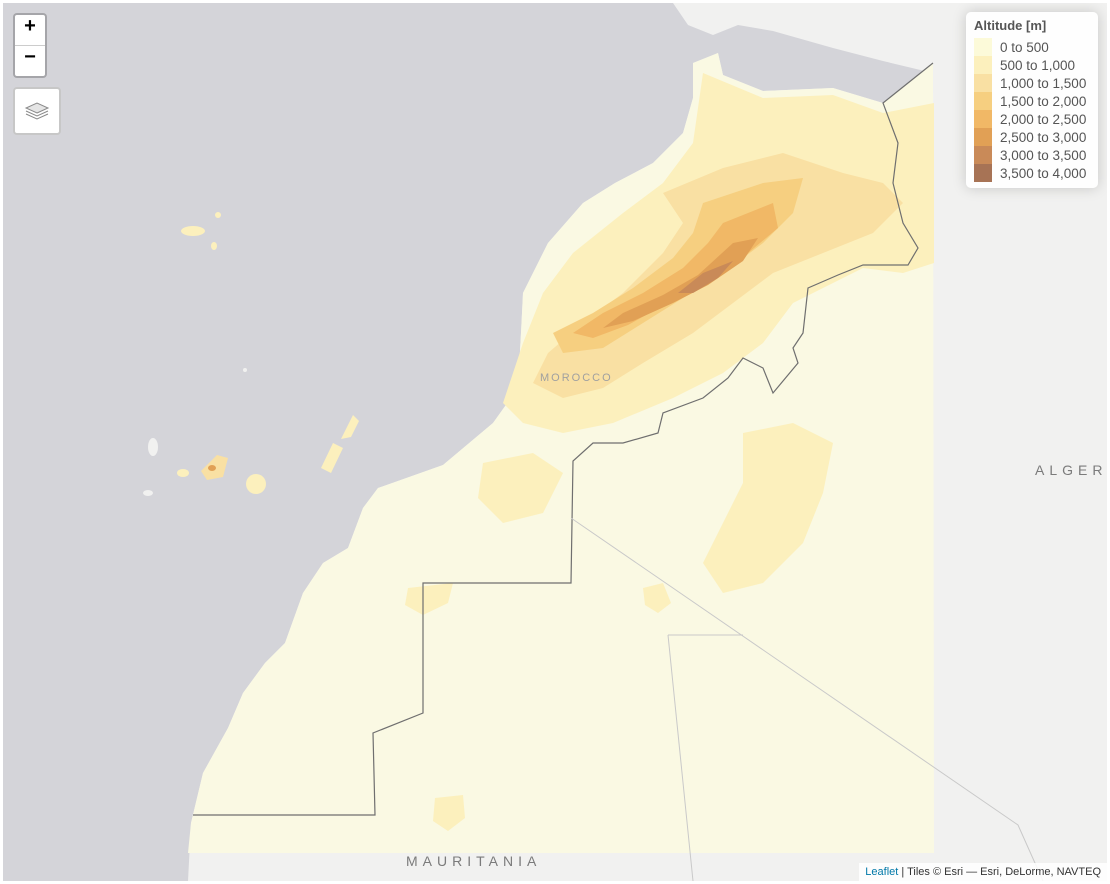 Image resolution: width=1110 pixels, height=884 pixels. What do you see at coordinates (1071, 470) in the screenshot?
I see `country-label-algeria: ALGERIA` at bounding box center [1071, 470].